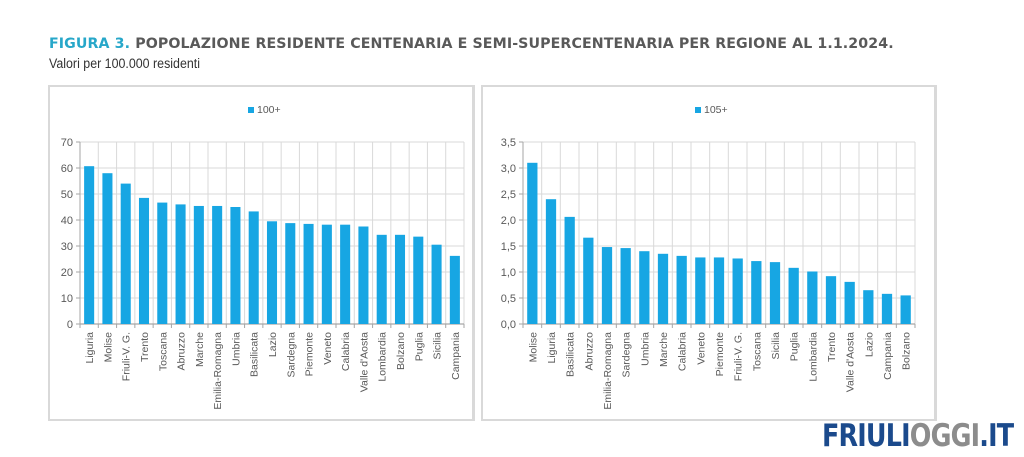  Describe the element at coordinates (716, 110) in the screenshot. I see `legend-label: 105+` at that location.